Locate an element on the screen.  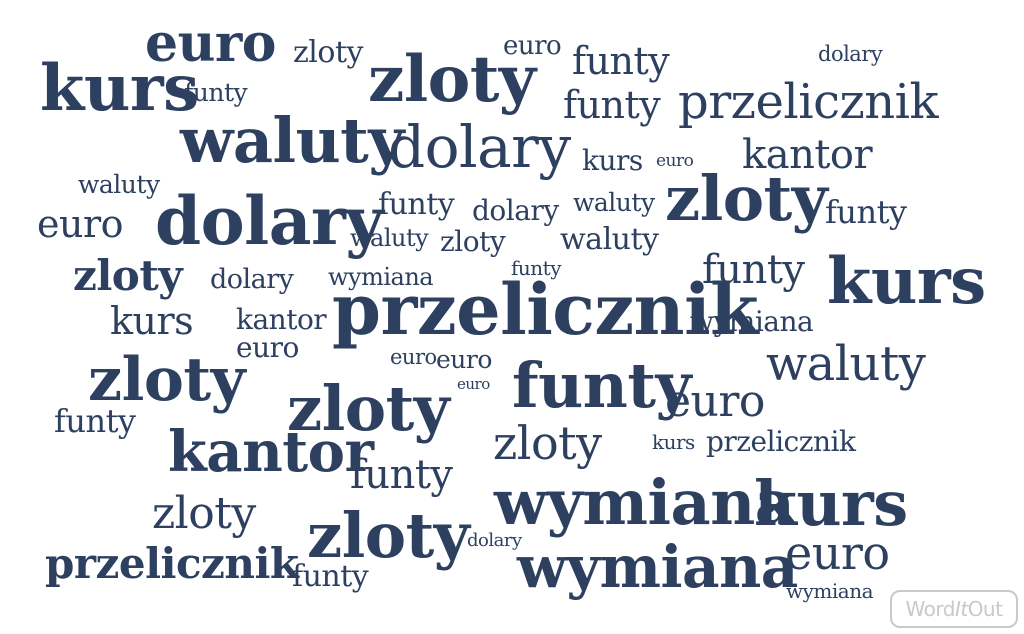
logo-out: Out is located at coordinates (985, 609).